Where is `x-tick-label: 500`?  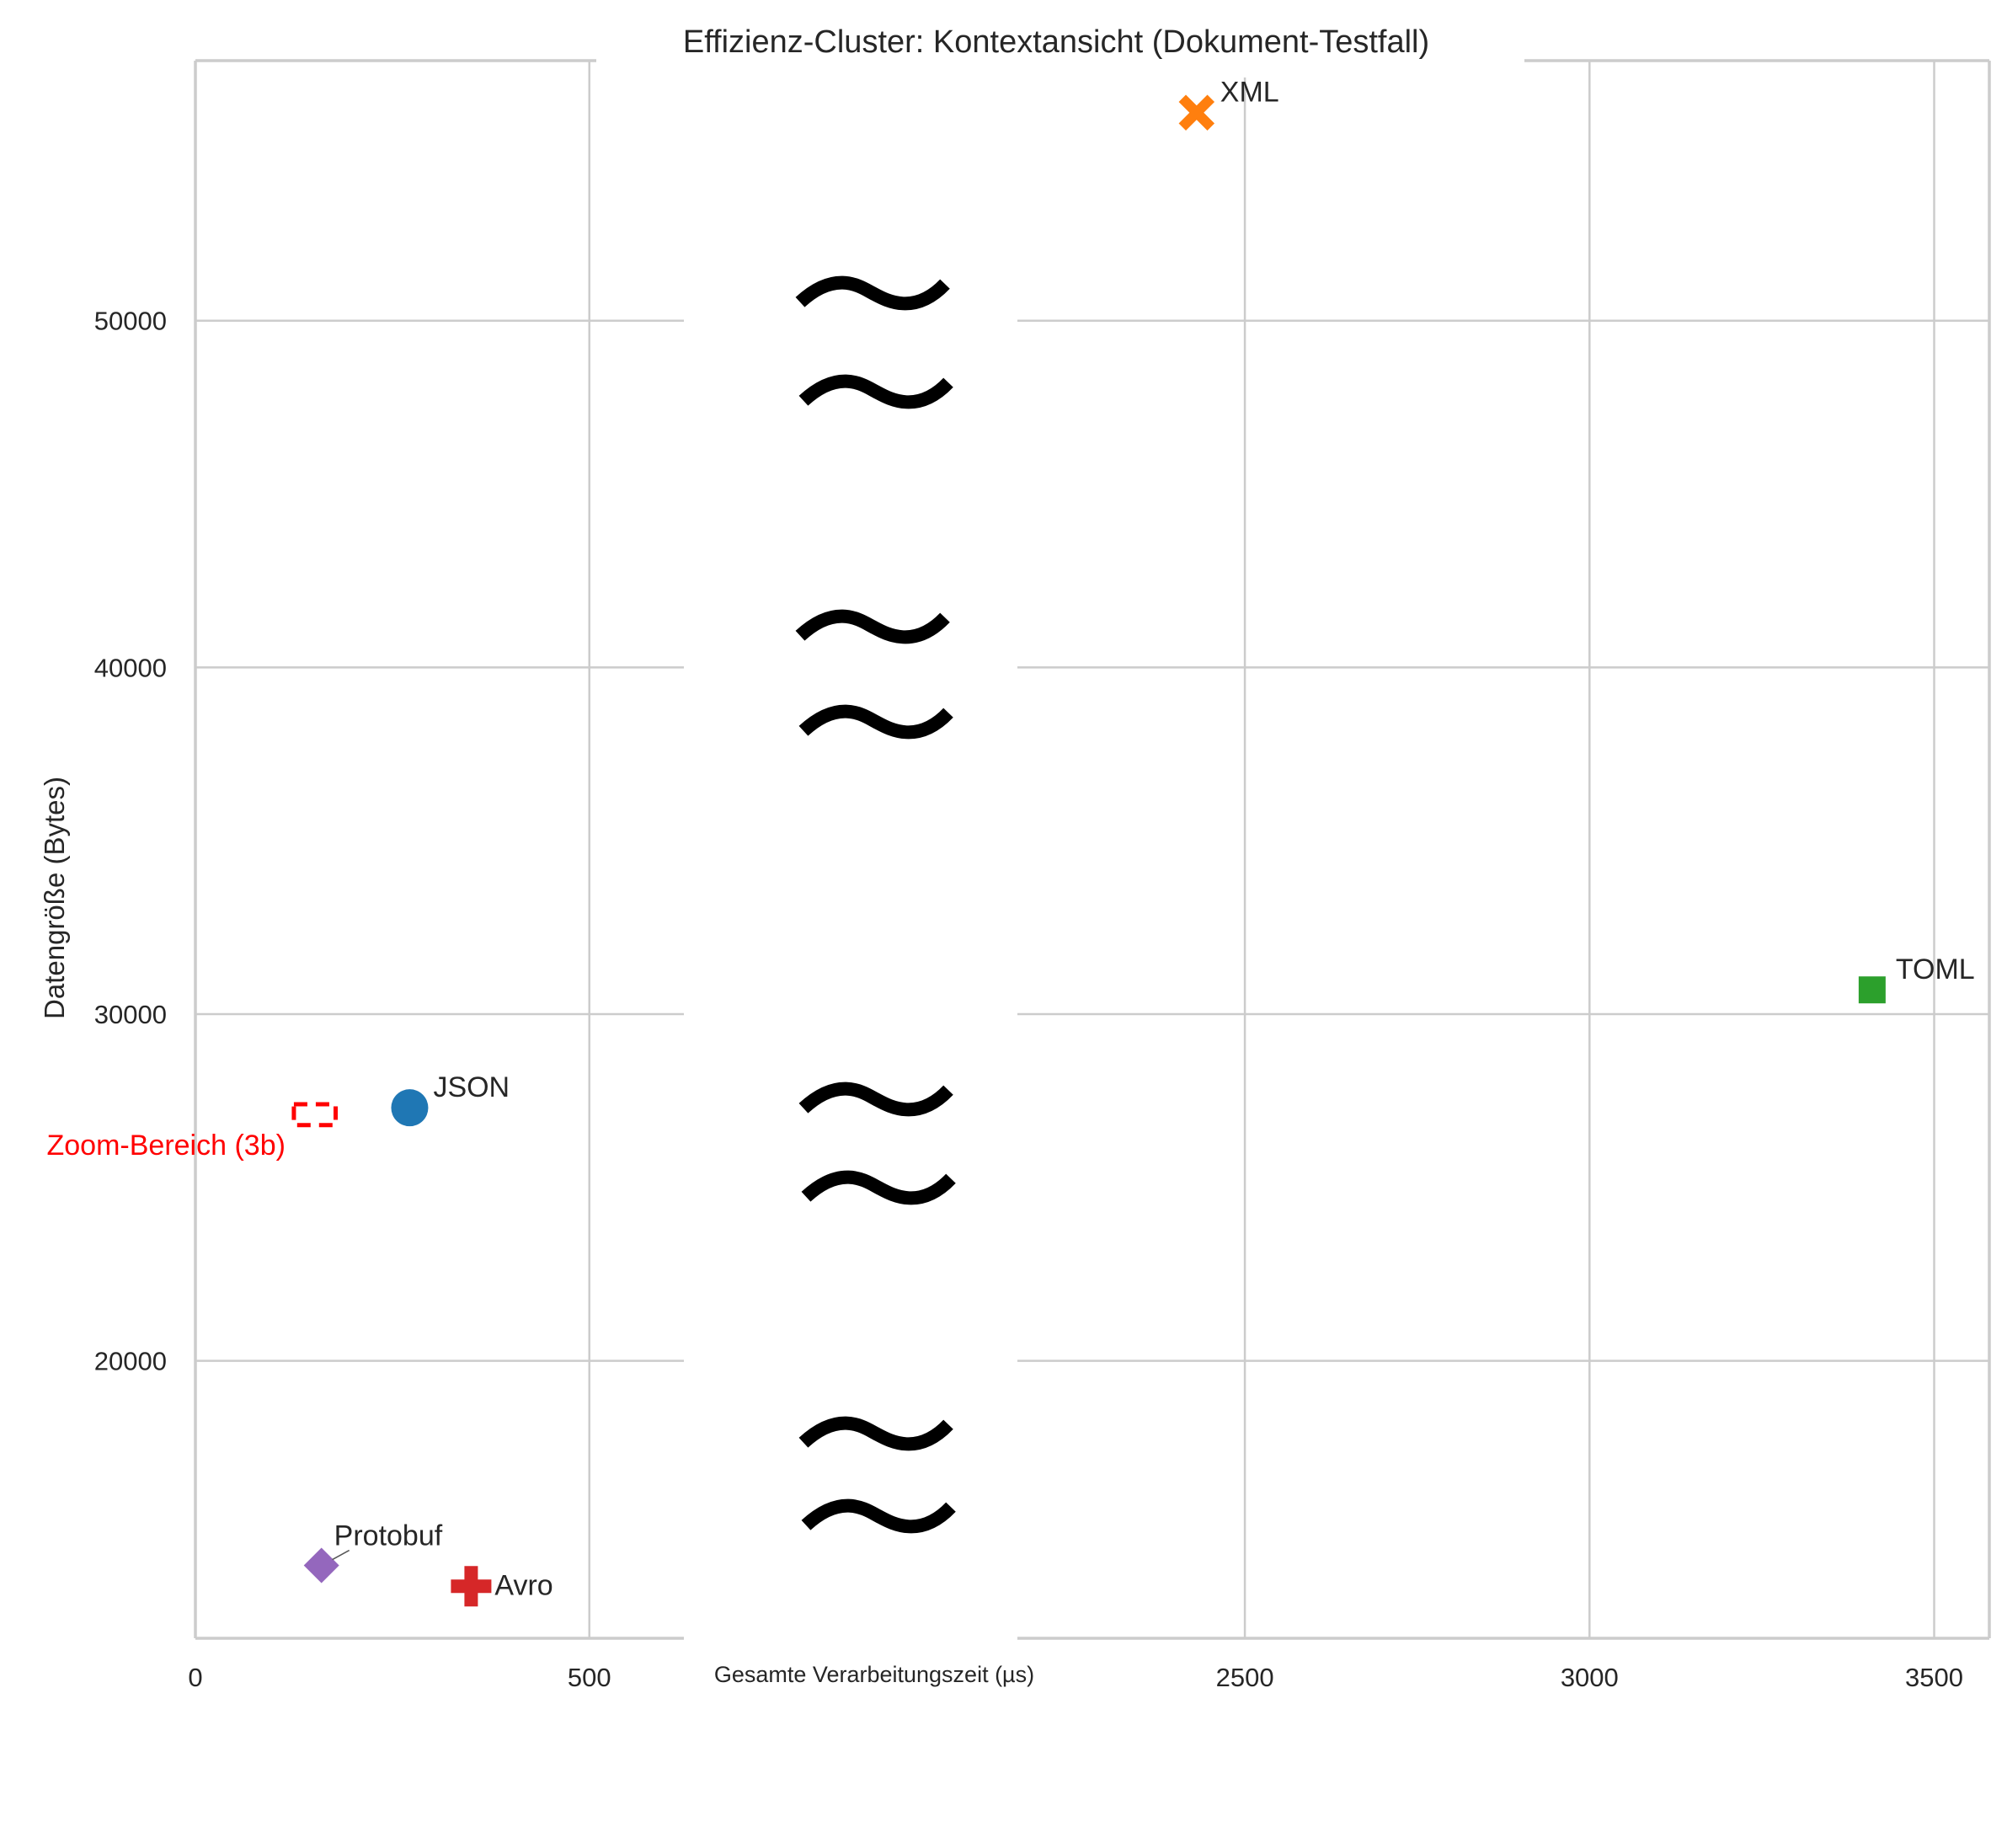
x-tick-label: 500 is located at coordinates (589, 1677).